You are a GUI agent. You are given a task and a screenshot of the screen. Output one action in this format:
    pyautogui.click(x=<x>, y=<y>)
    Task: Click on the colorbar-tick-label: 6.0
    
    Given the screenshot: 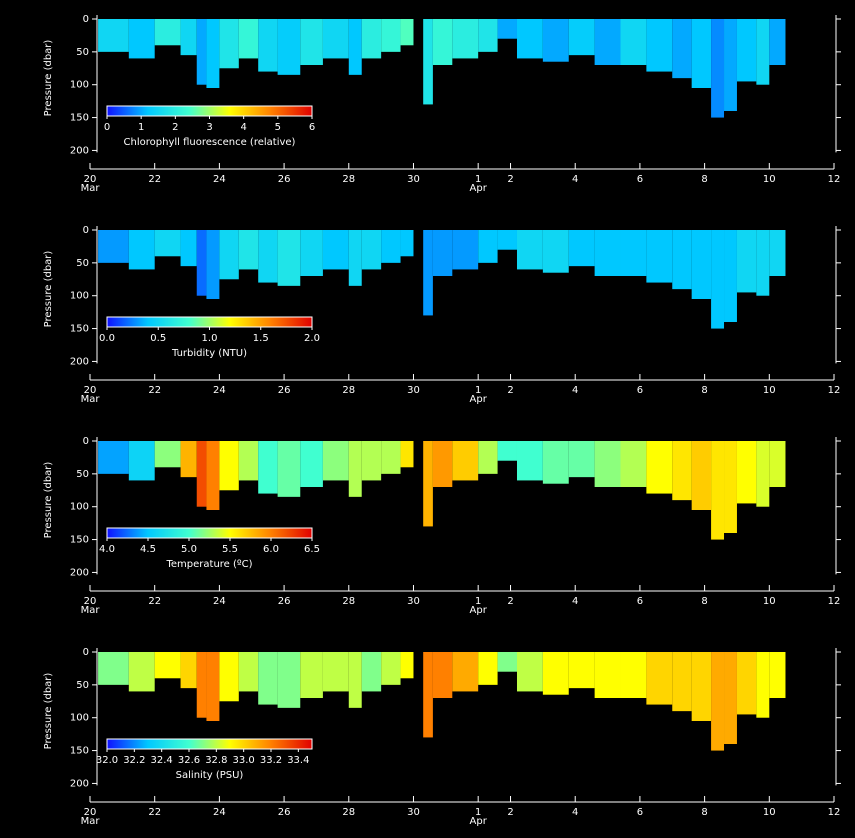 What is the action you would take?
    pyautogui.click(x=271, y=549)
    